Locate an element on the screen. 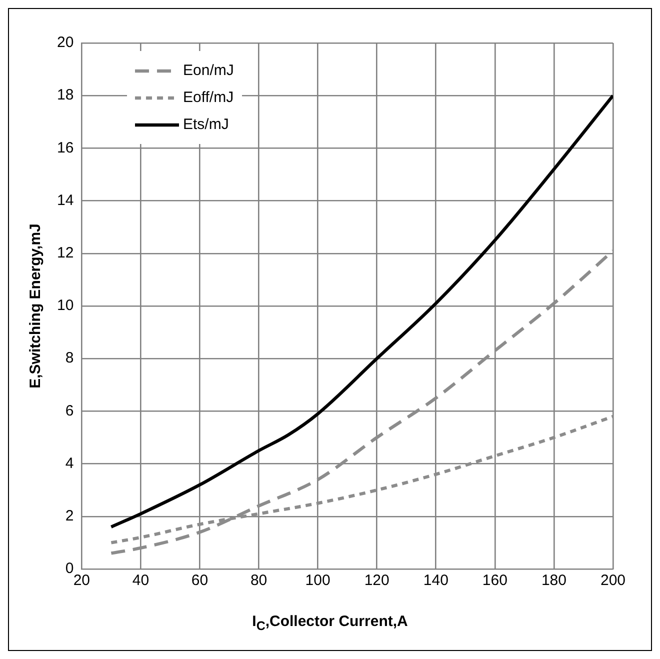 This screenshot has height=659, width=660. y-tick-label: 14 is located at coordinates (65, 200).